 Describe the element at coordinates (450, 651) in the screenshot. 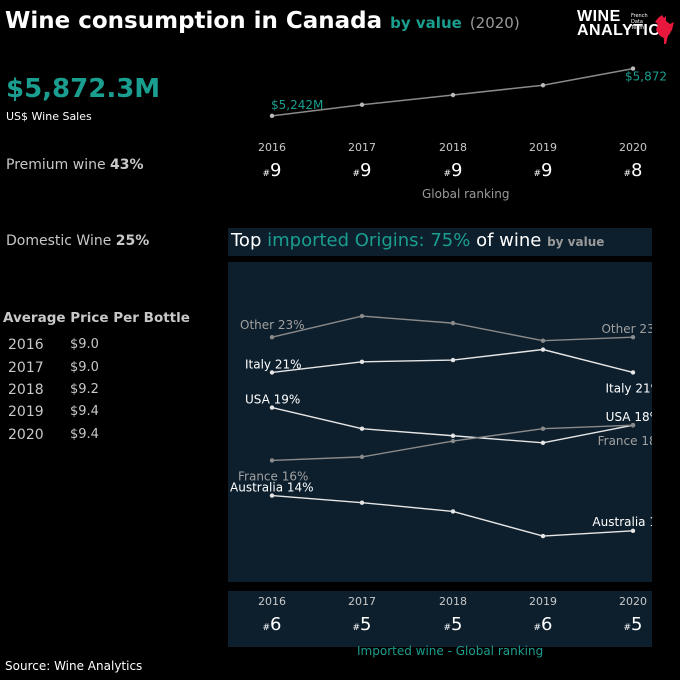

I see `imported-ranking-caption: Imported wine - Global ranking` at that location.